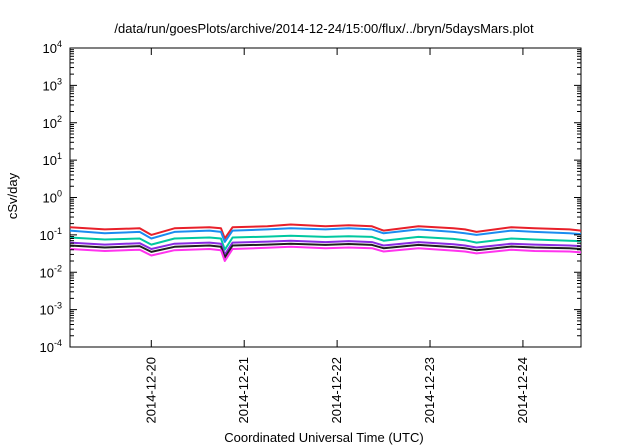 This screenshot has height=448, width=640. What do you see at coordinates (52, 47) in the screenshot?
I see `y-tick-label: 10⁴` at bounding box center [52, 47].